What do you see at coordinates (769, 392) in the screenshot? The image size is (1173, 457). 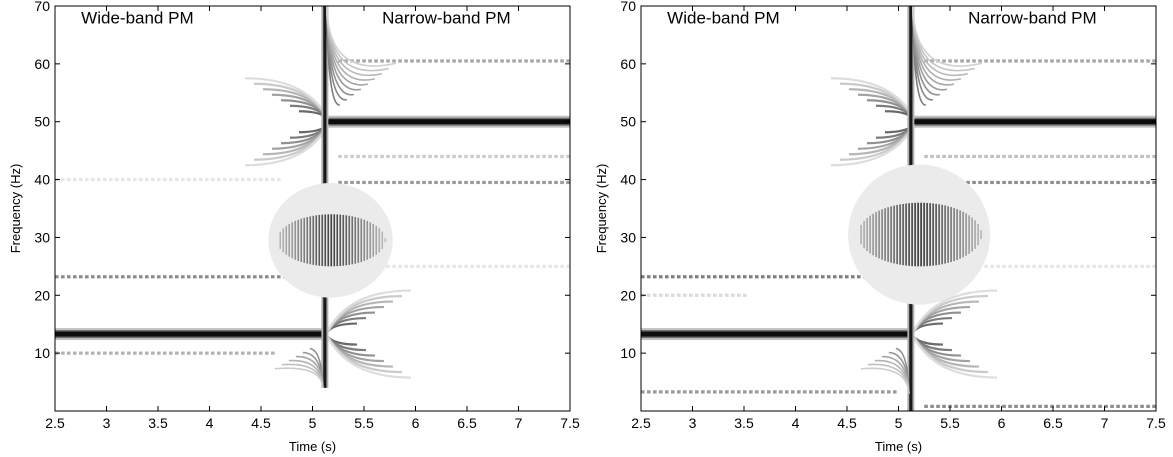 I see `ridge-3.3hz` at bounding box center [769, 392].